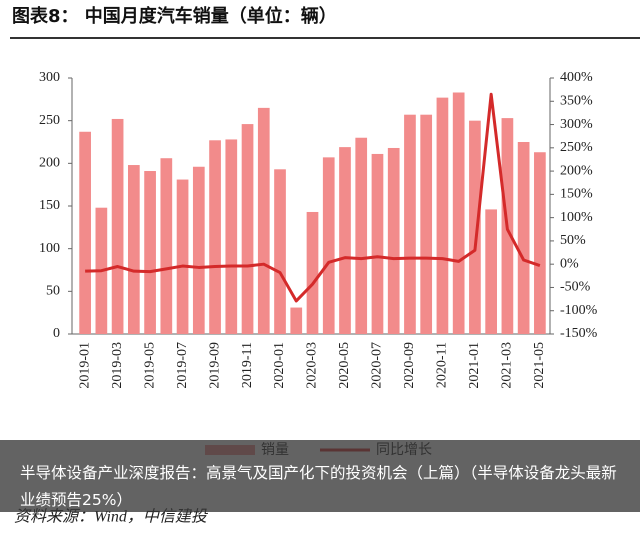 This screenshot has height=533, width=640. Describe the element at coordinates (49, 248) in the screenshot. I see `y-tick-label: 100` at that location.